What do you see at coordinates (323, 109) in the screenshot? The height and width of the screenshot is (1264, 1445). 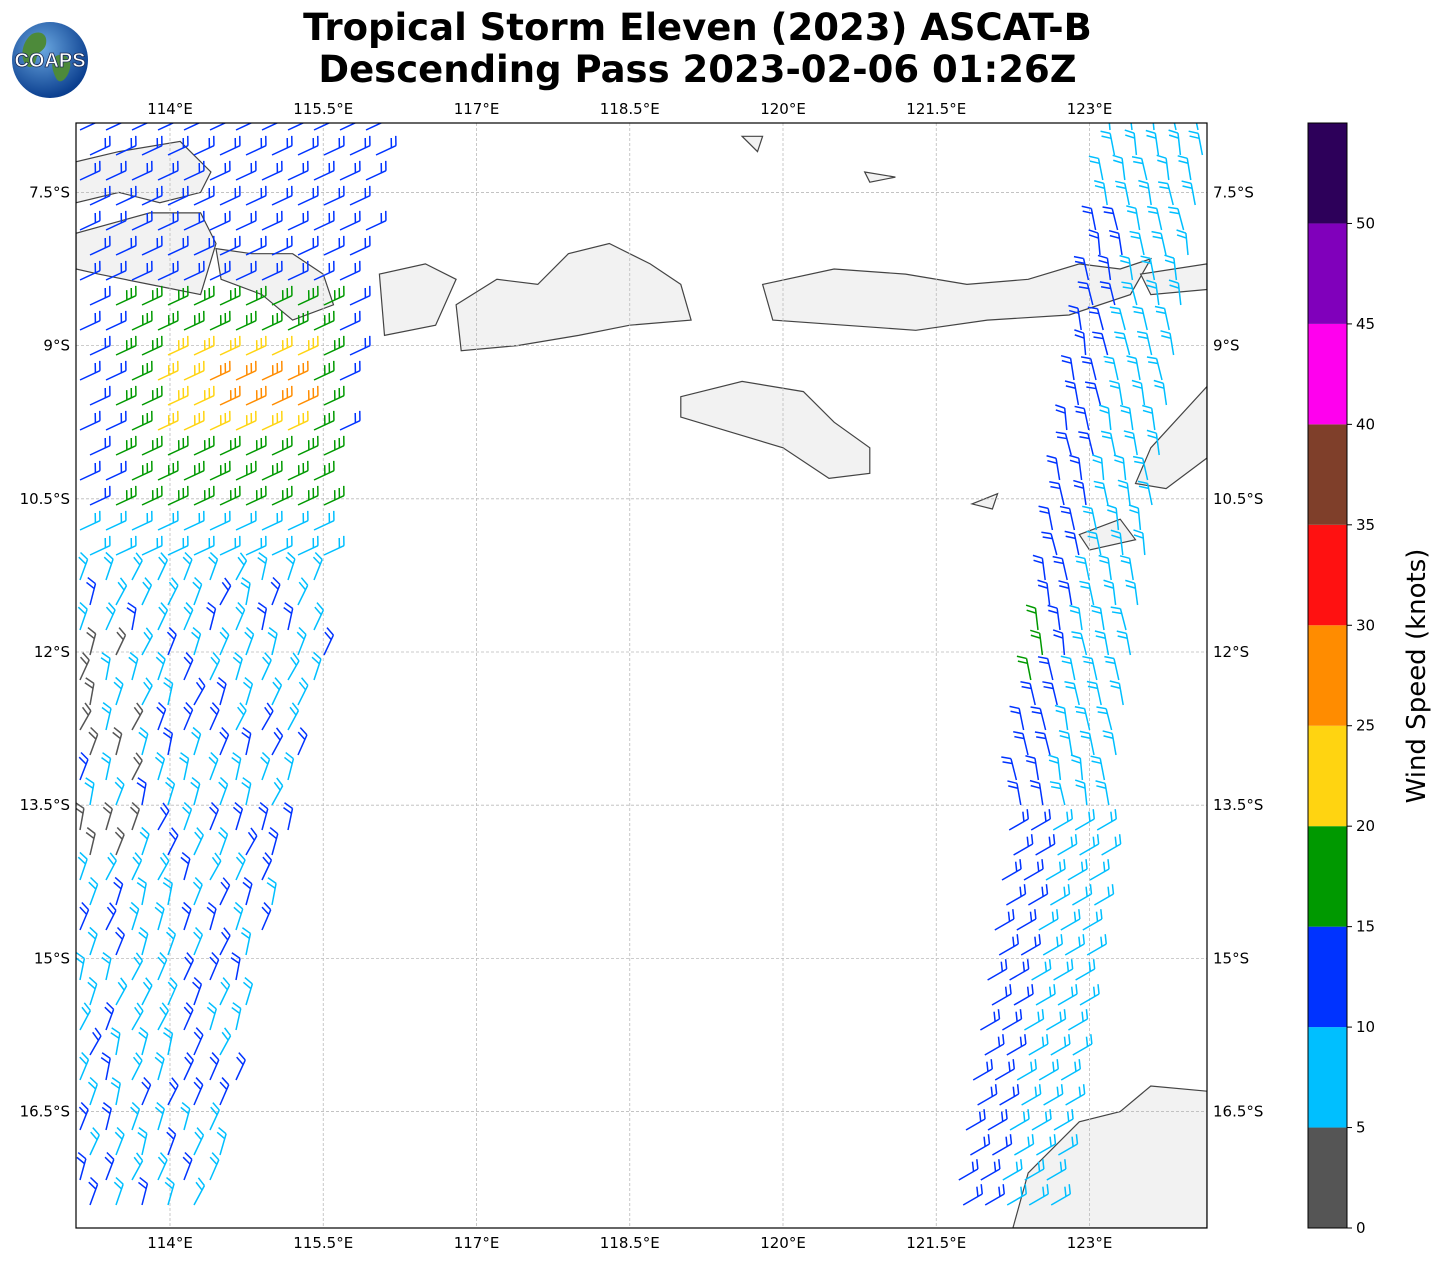 I see `lon-tick-label: 115.5°E` at bounding box center [323, 109].